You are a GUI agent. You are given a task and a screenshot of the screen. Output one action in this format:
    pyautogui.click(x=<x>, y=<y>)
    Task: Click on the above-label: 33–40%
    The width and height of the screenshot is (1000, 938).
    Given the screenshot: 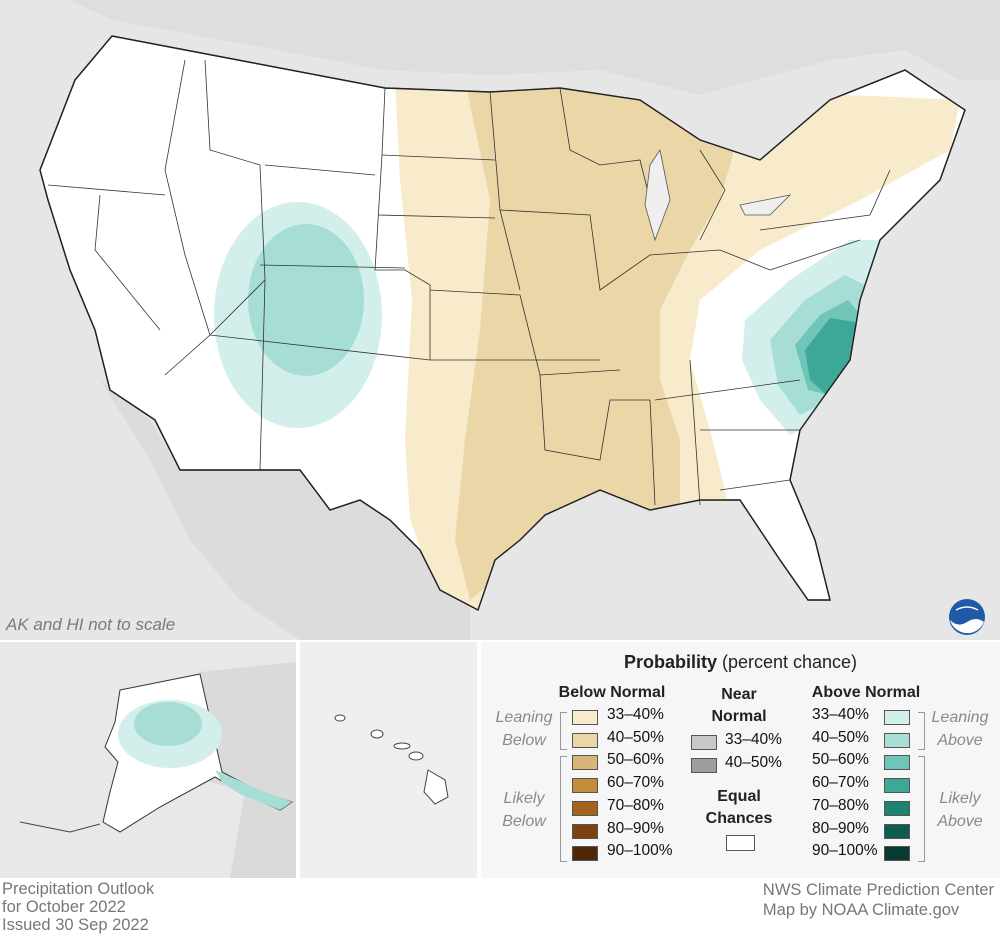 What is the action you would take?
    pyautogui.click(x=840, y=714)
    